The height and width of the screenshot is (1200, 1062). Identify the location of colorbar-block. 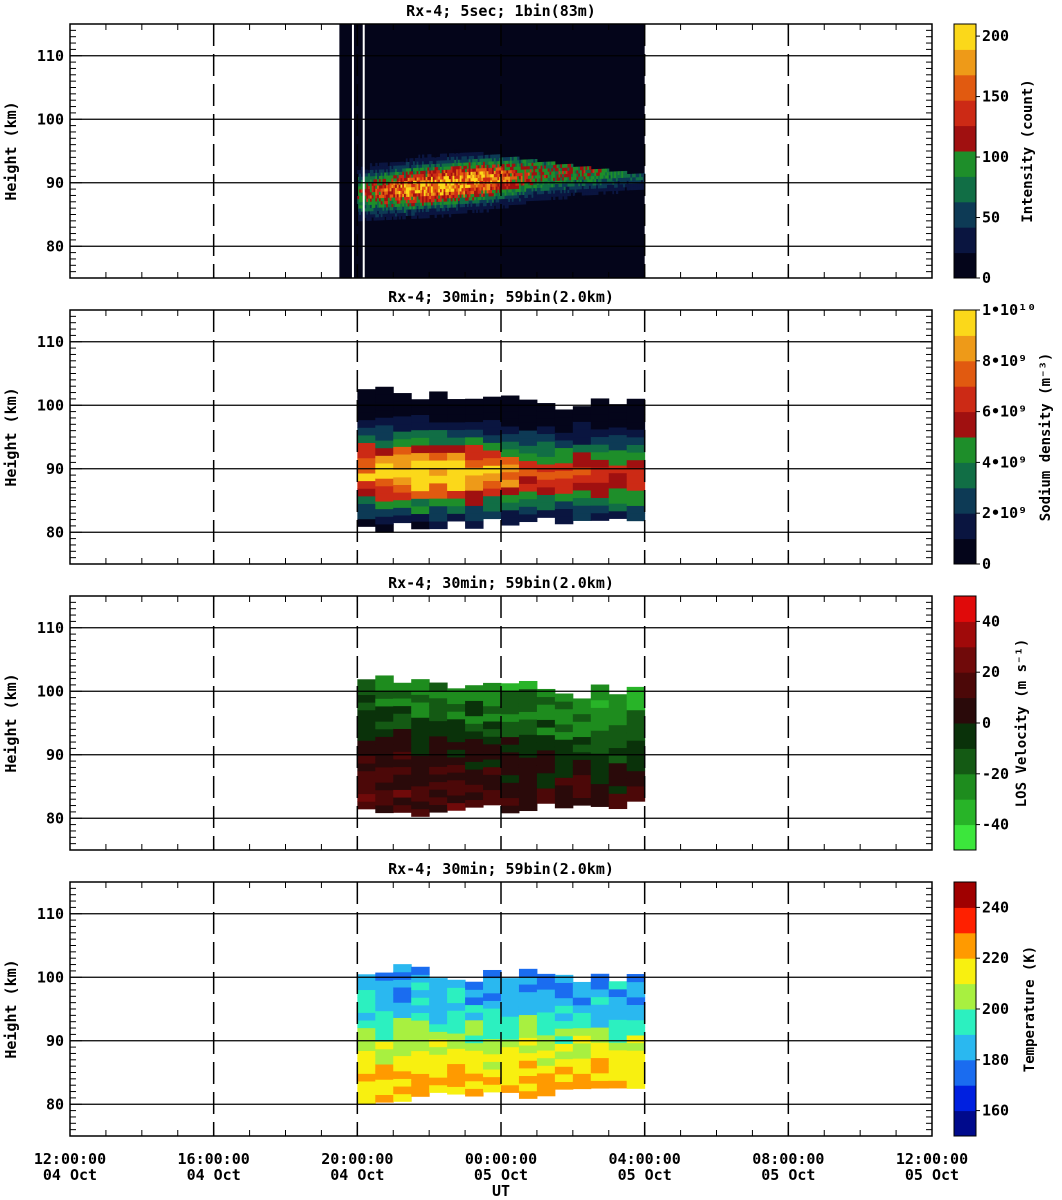
(965, 399).